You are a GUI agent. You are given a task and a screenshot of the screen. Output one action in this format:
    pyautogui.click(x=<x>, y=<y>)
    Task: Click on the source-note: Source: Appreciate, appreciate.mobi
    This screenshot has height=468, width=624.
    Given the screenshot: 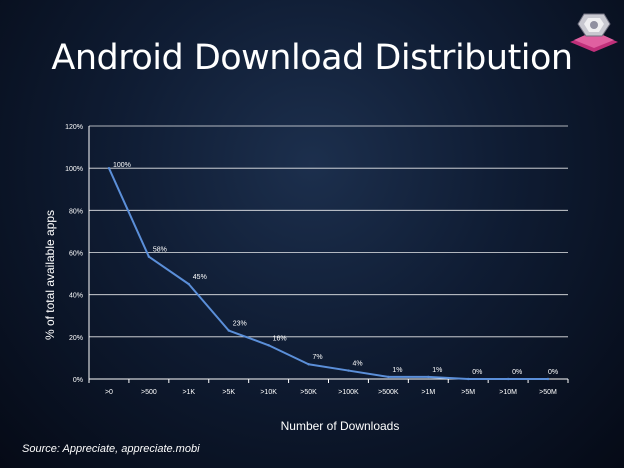 What is the action you would take?
    pyautogui.click(x=111, y=449)
    